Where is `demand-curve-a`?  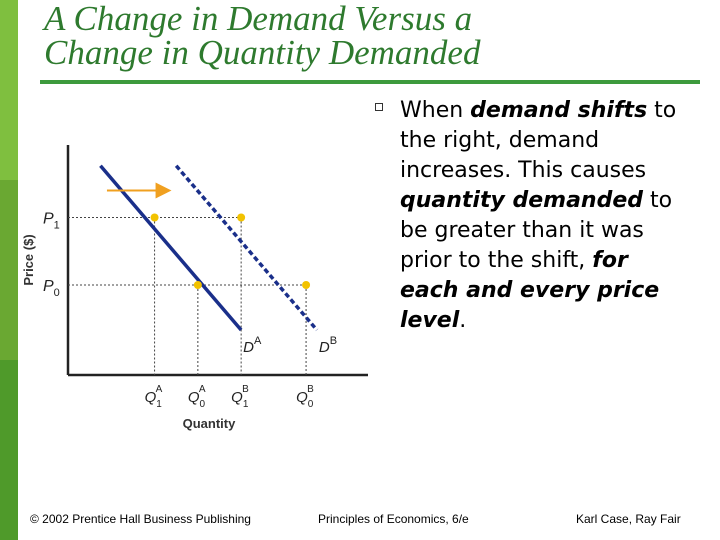
demand-curve-a is located at coordinates (171, 248).